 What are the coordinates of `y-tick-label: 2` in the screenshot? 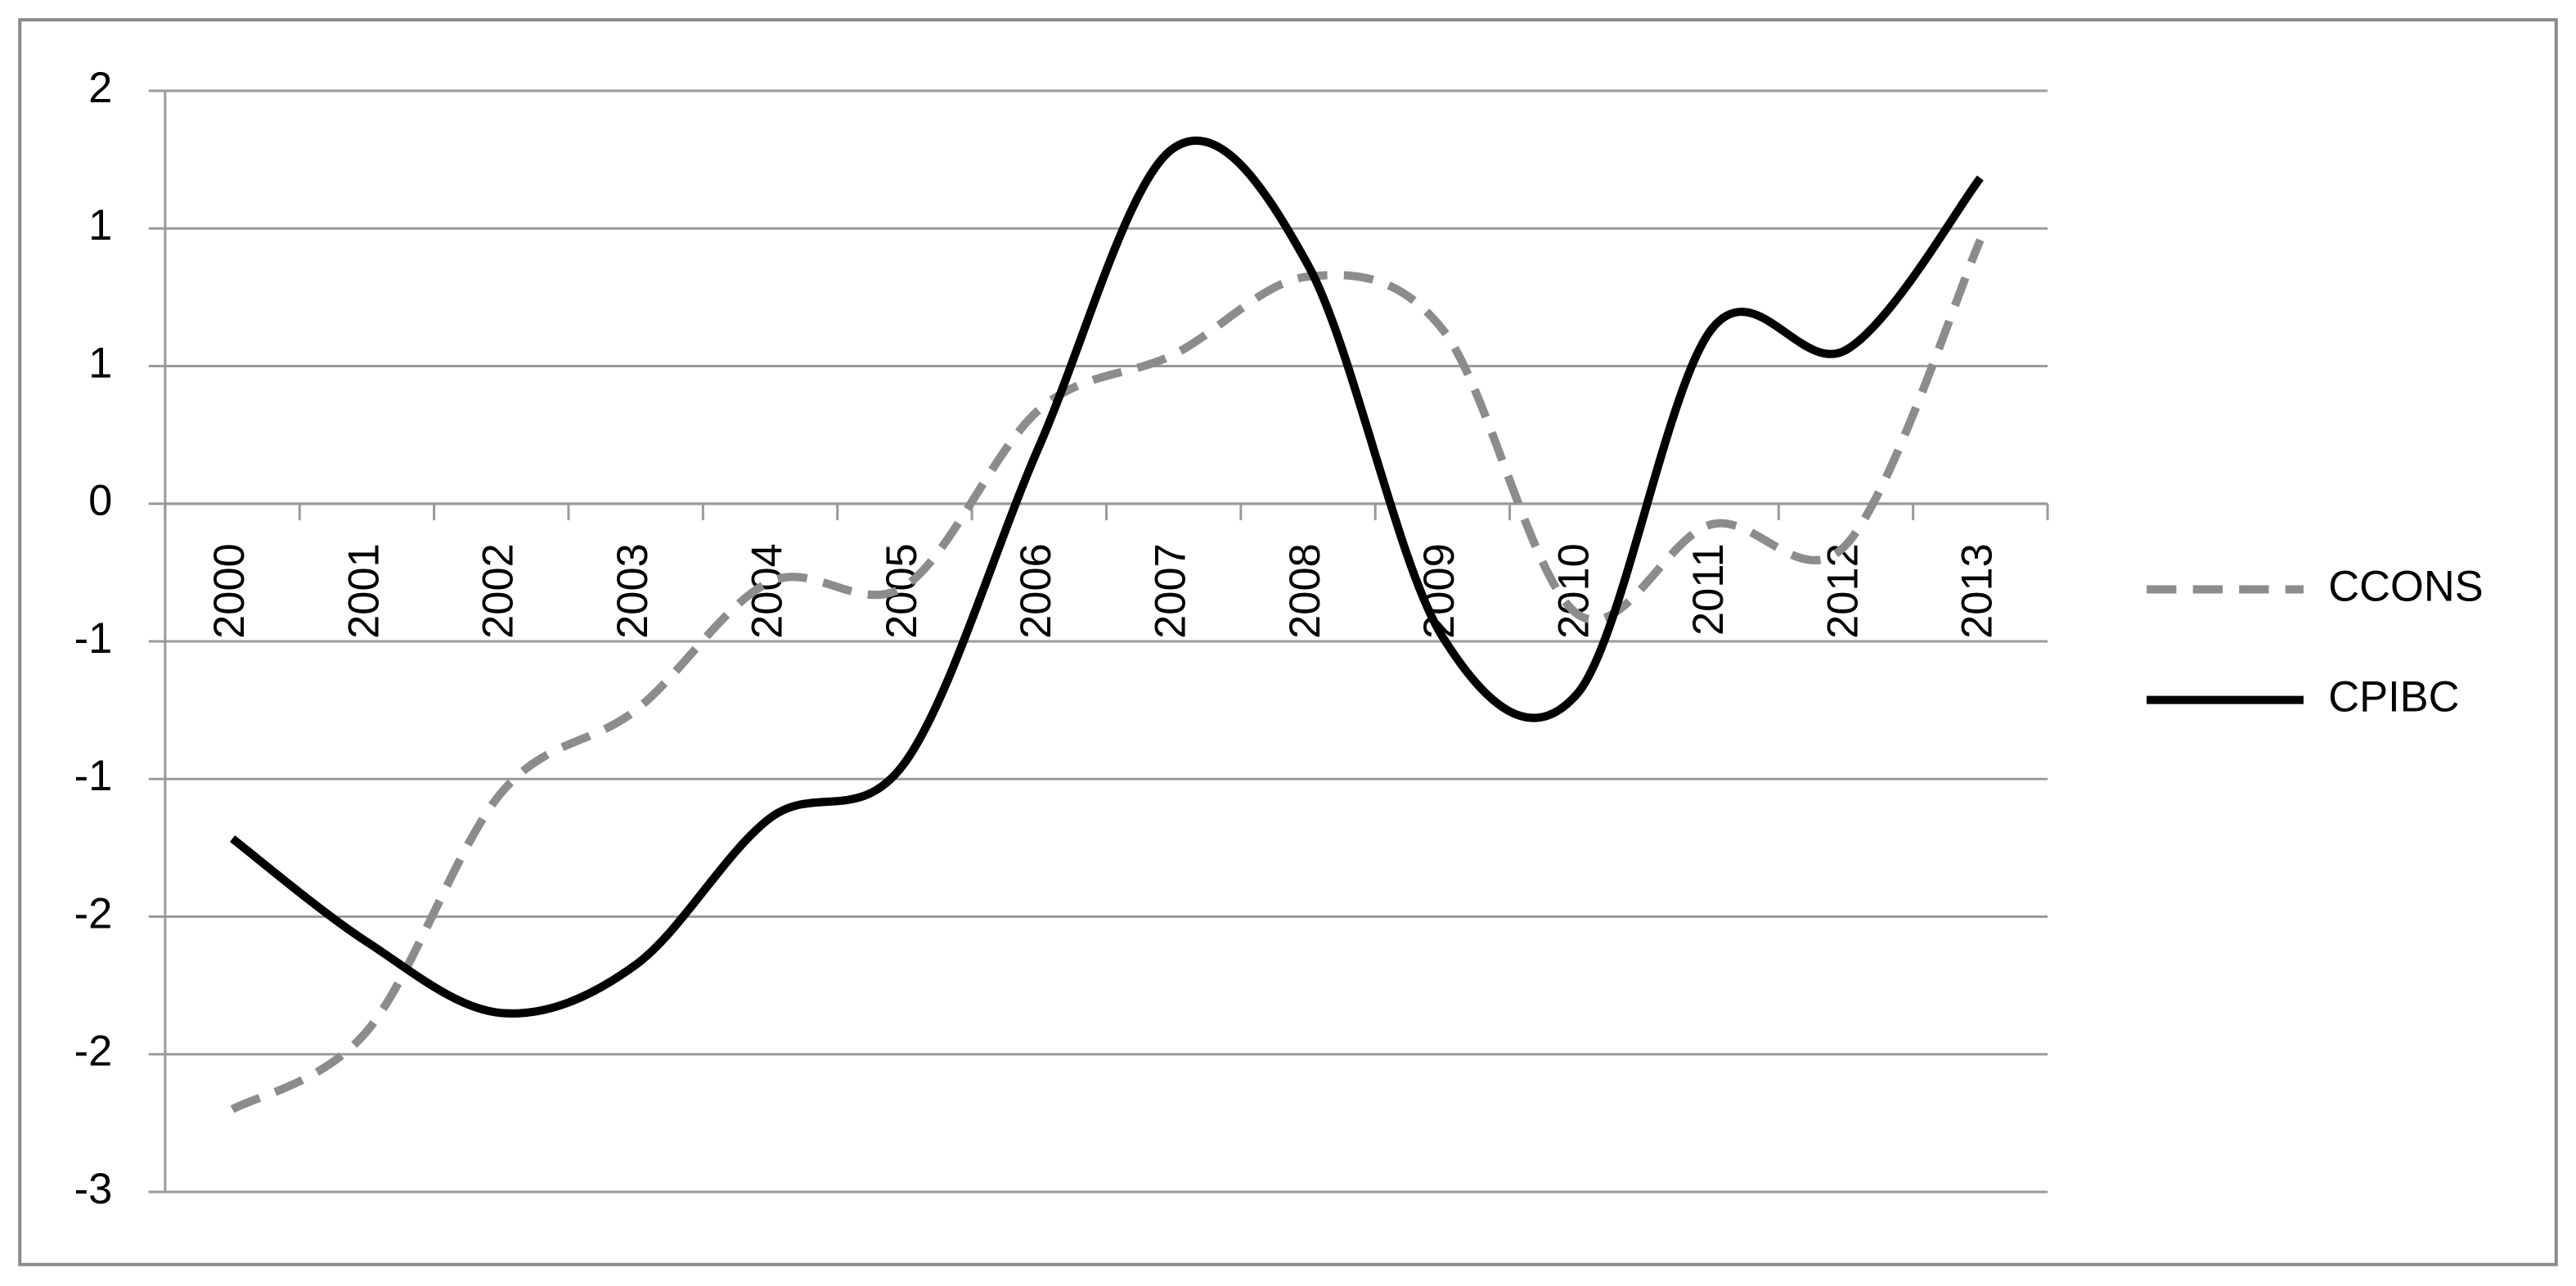 It's located at (100, 88).